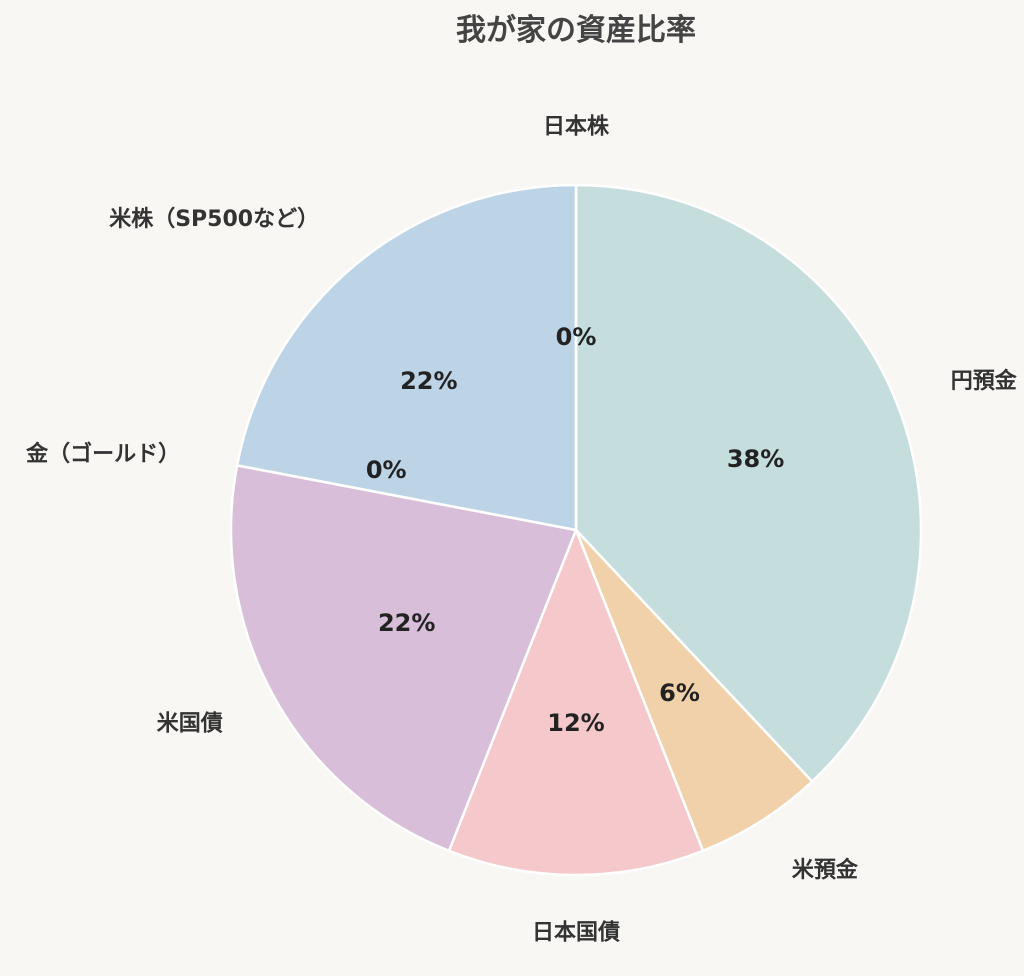 This screenshot has width=1024, height=976. What do you see at coordinates (576, 933) in the screenshot?
I see `category-label-3: 日本国債` at bounding box center [576, 933].